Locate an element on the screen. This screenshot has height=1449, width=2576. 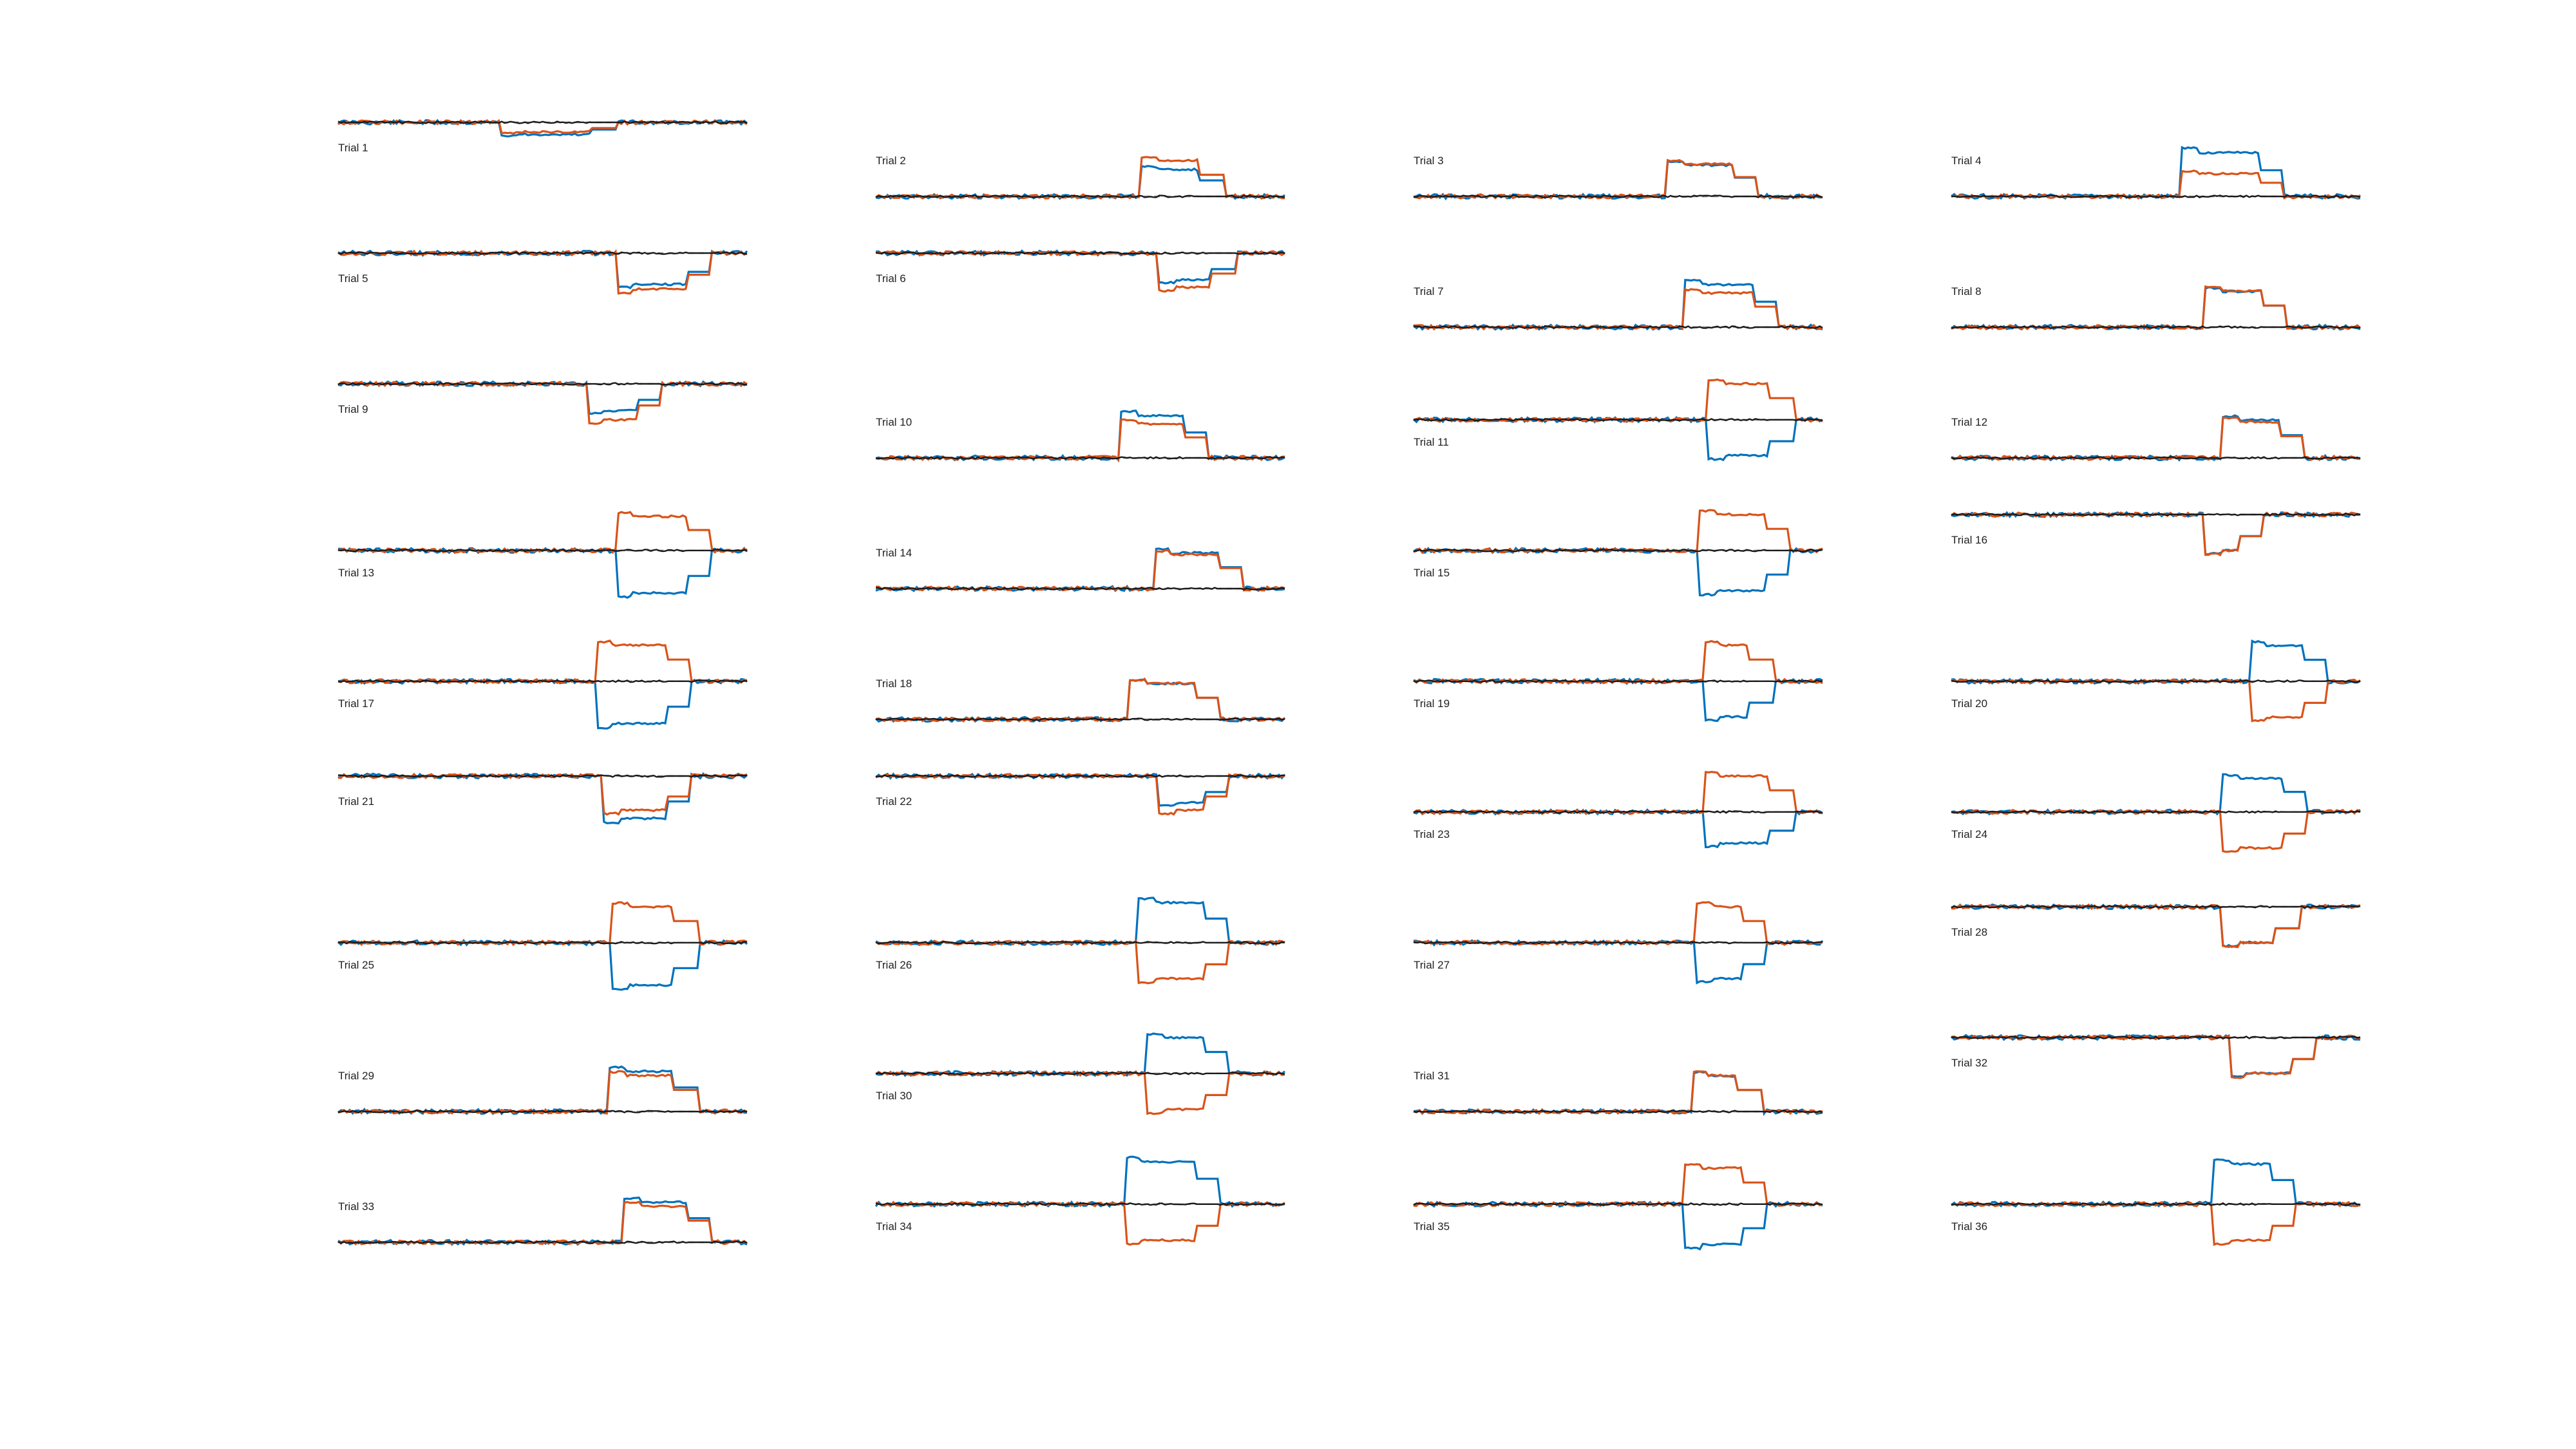
trial-label: Trial 7 is located at coordinates (1429, 291).